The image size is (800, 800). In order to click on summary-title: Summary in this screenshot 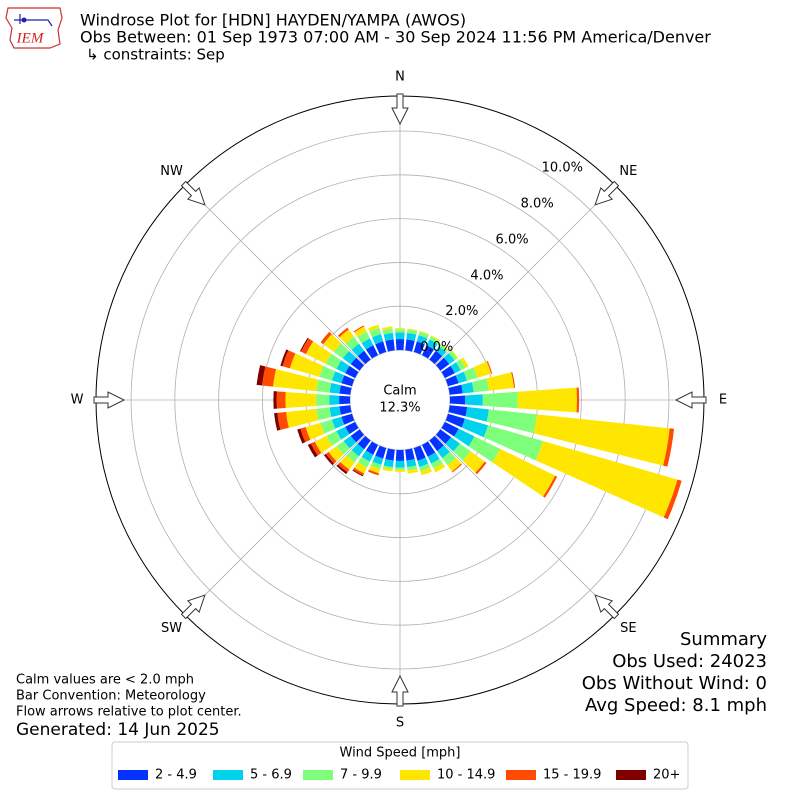, I will do `click(723, 639)`.